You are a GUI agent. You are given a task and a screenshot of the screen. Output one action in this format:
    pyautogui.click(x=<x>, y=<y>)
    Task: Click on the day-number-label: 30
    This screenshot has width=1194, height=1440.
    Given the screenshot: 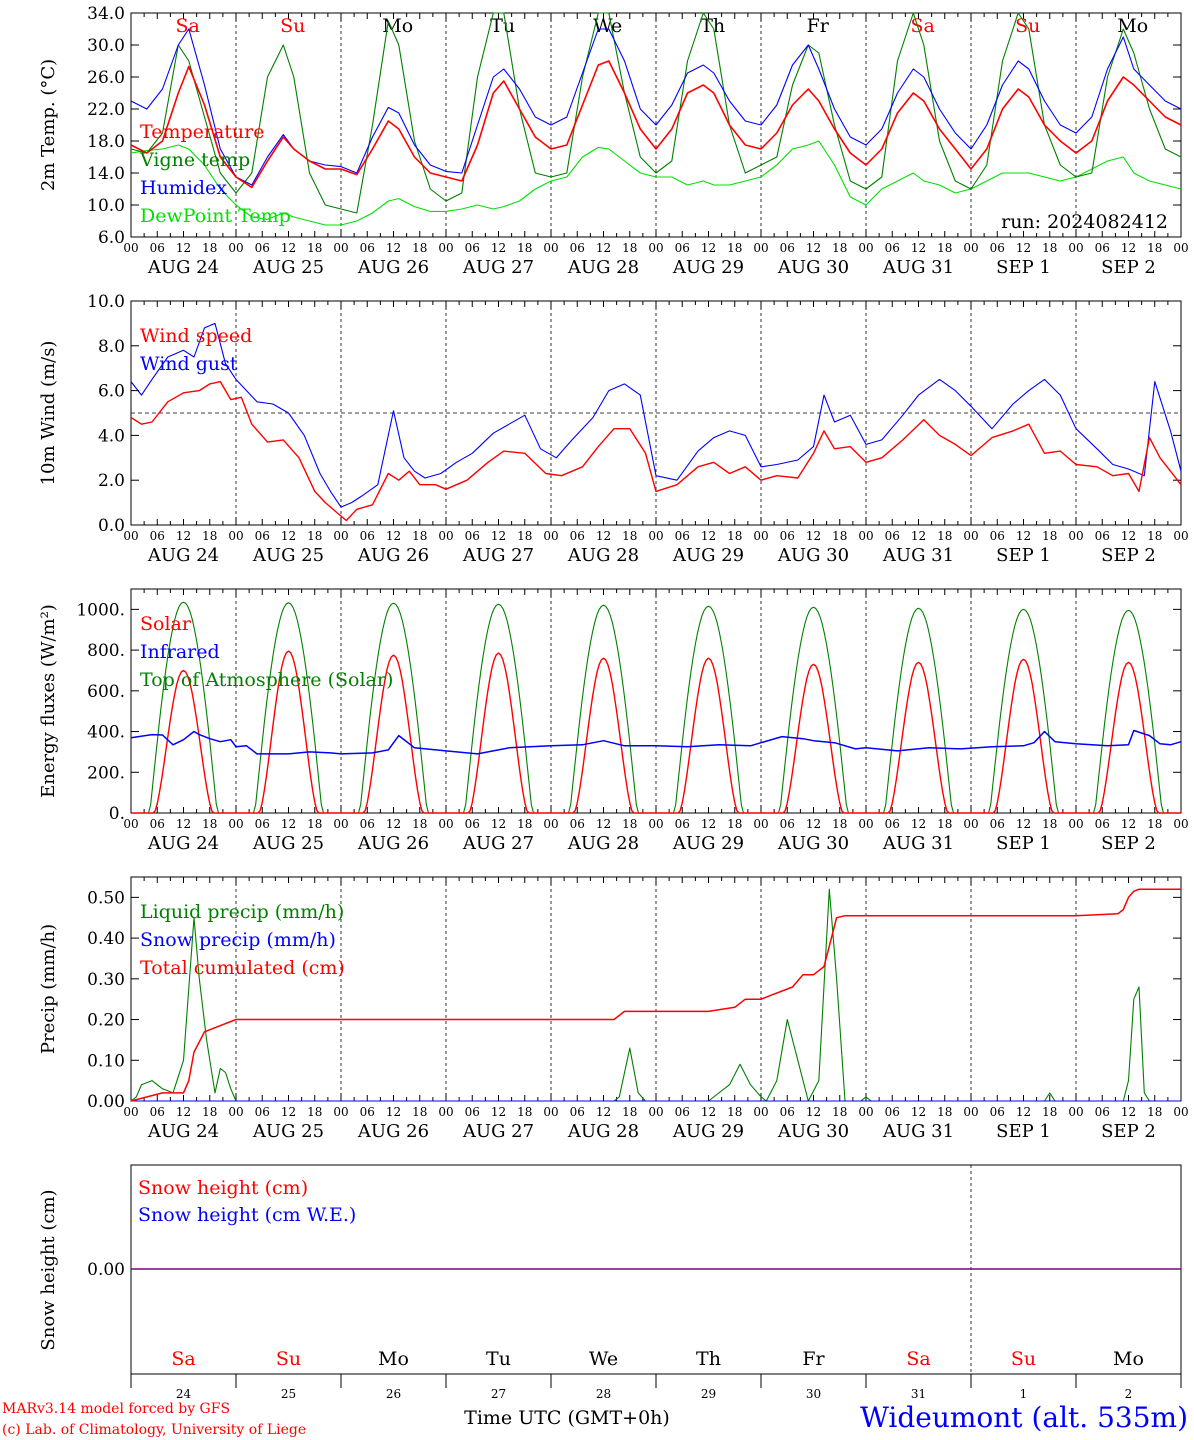 What is the action you would take?
    pyautogui.click(x=813, y=1394)
    